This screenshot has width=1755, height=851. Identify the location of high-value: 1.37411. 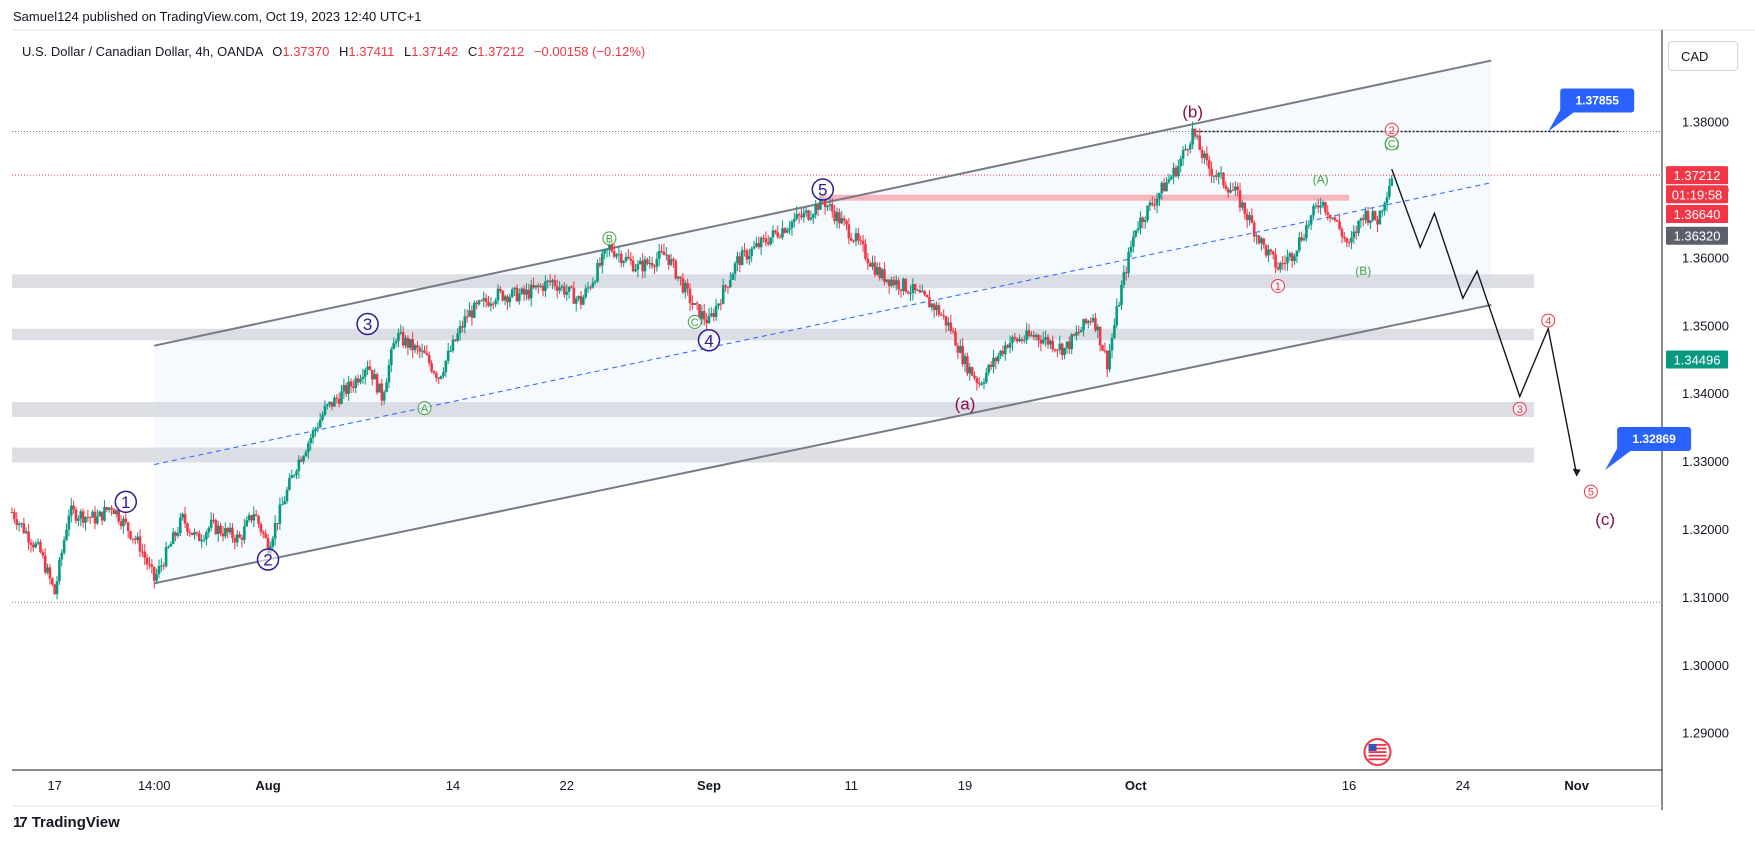
(371, 51).